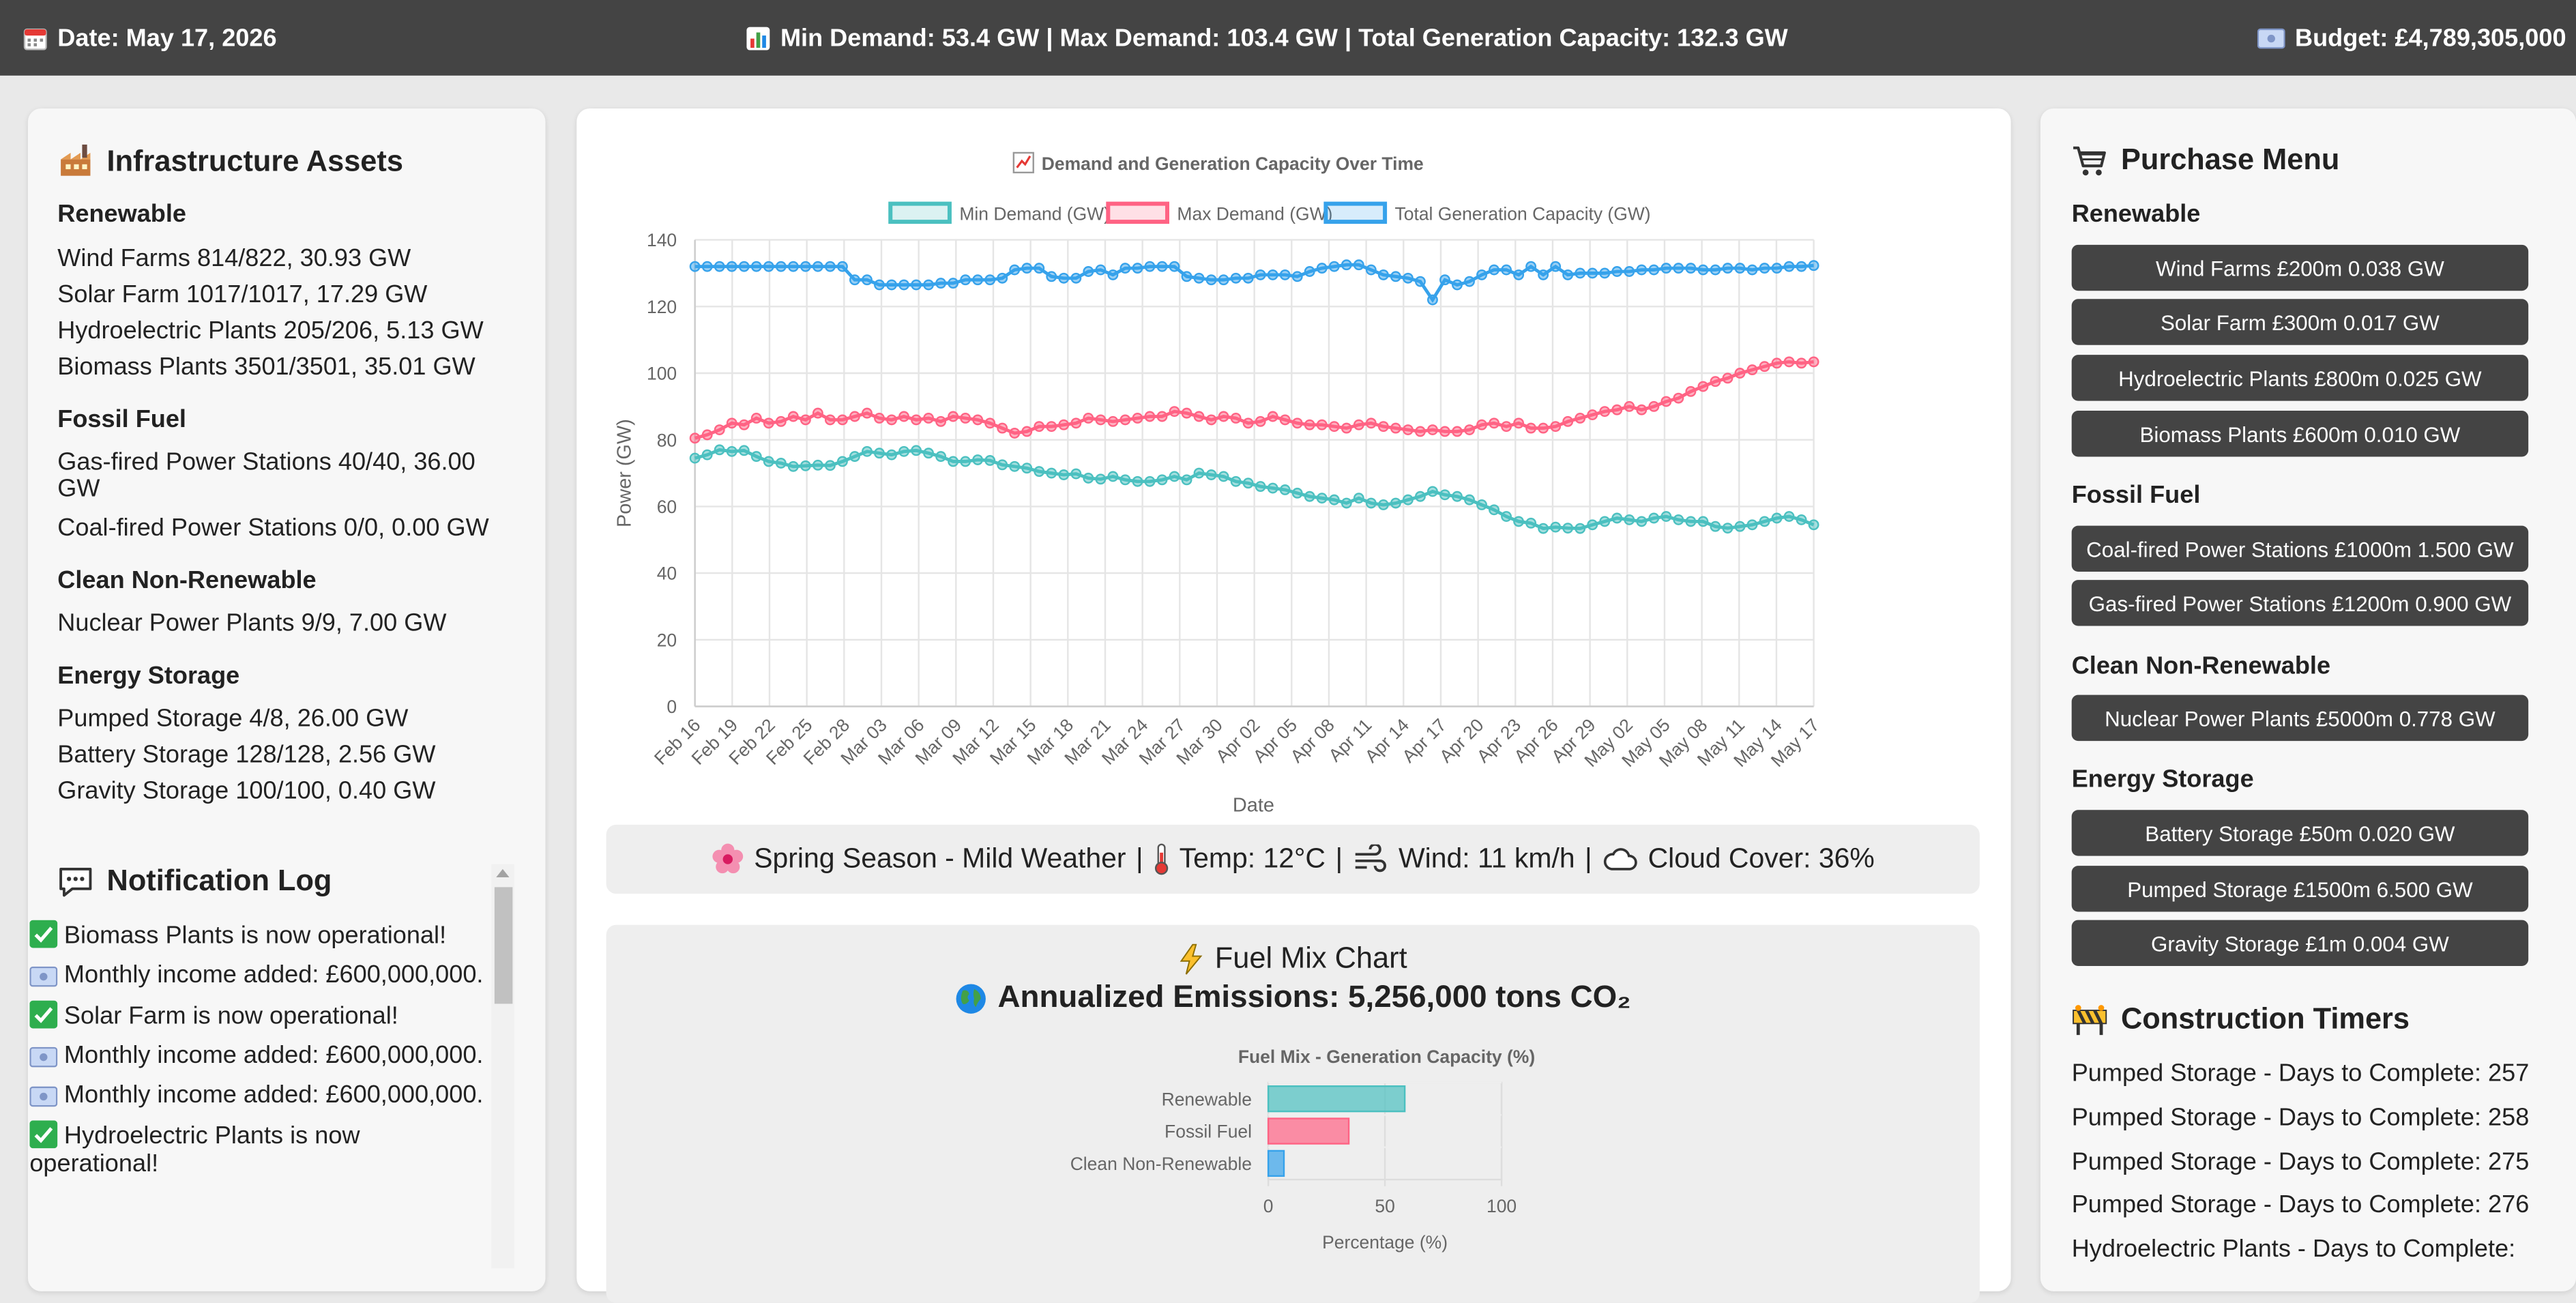 The width and height of the screenshot is (2576, 1303). I want to click on wind-icon, so click(1371, 859).